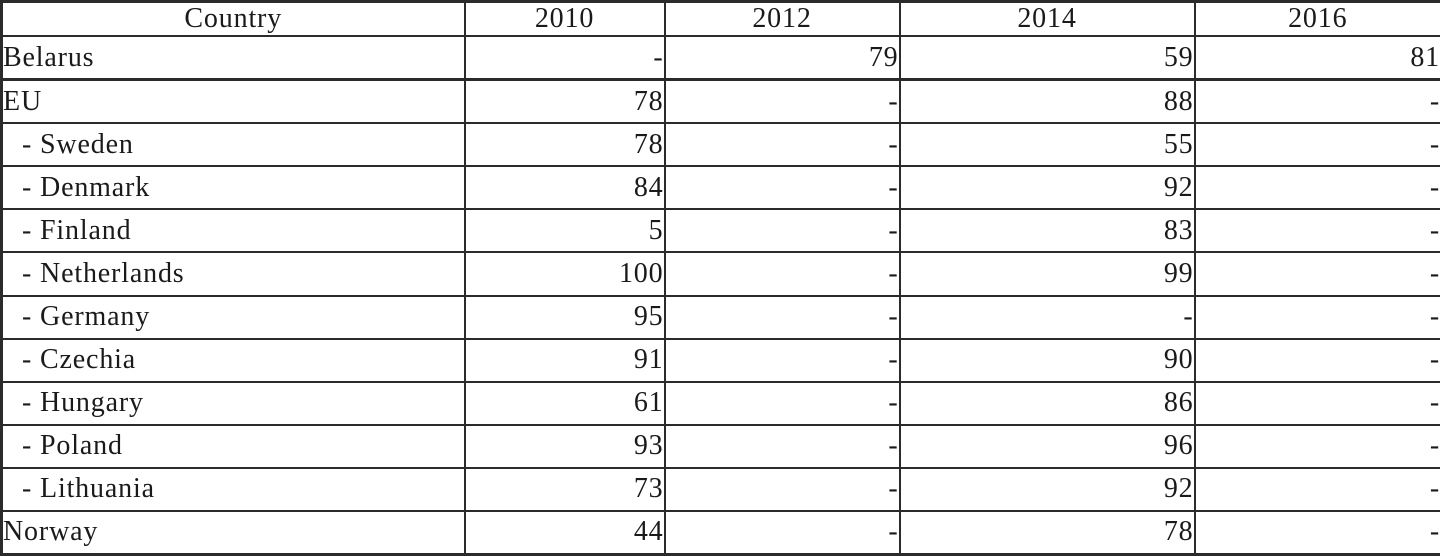 The width and height of the screenshot is (1440, 556). What do you see at coordinates (233, 188) in the screenshot?
I see `country-cell: - Denmark` at bounding box center [233, 188].